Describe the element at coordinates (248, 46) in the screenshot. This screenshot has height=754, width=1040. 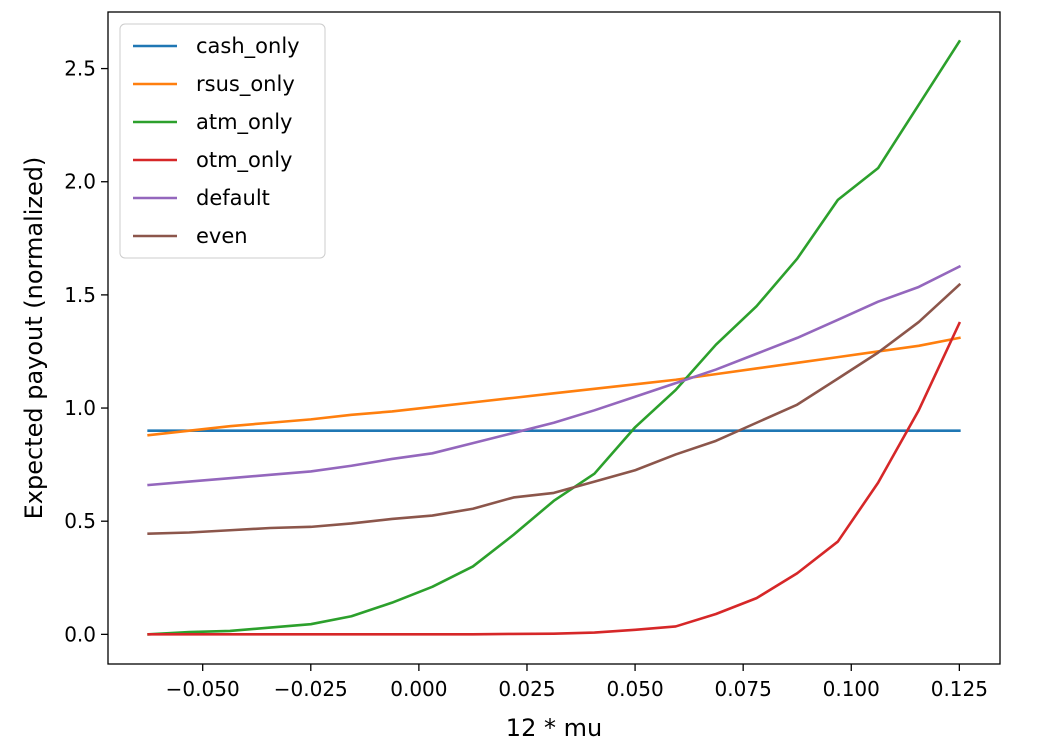
I see `legend-label-cash-only: cash_only` at that location.